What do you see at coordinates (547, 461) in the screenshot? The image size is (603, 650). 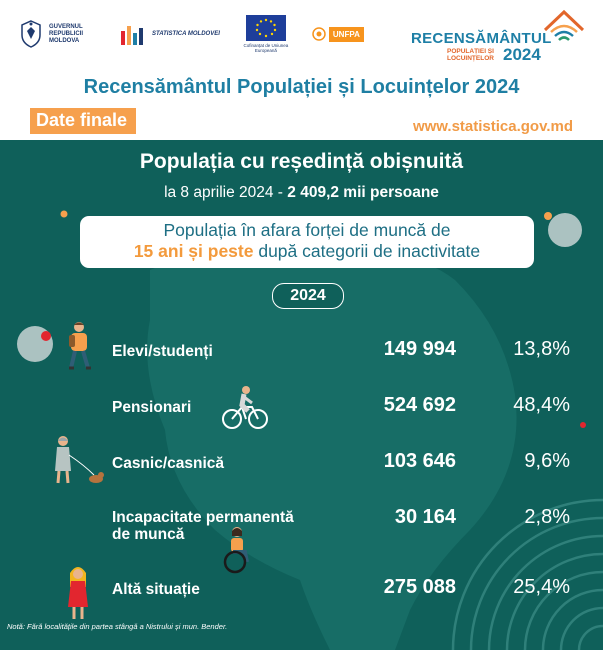 I see `row-percent-homemakers: 9,6%` at bounding box center [547, 461].